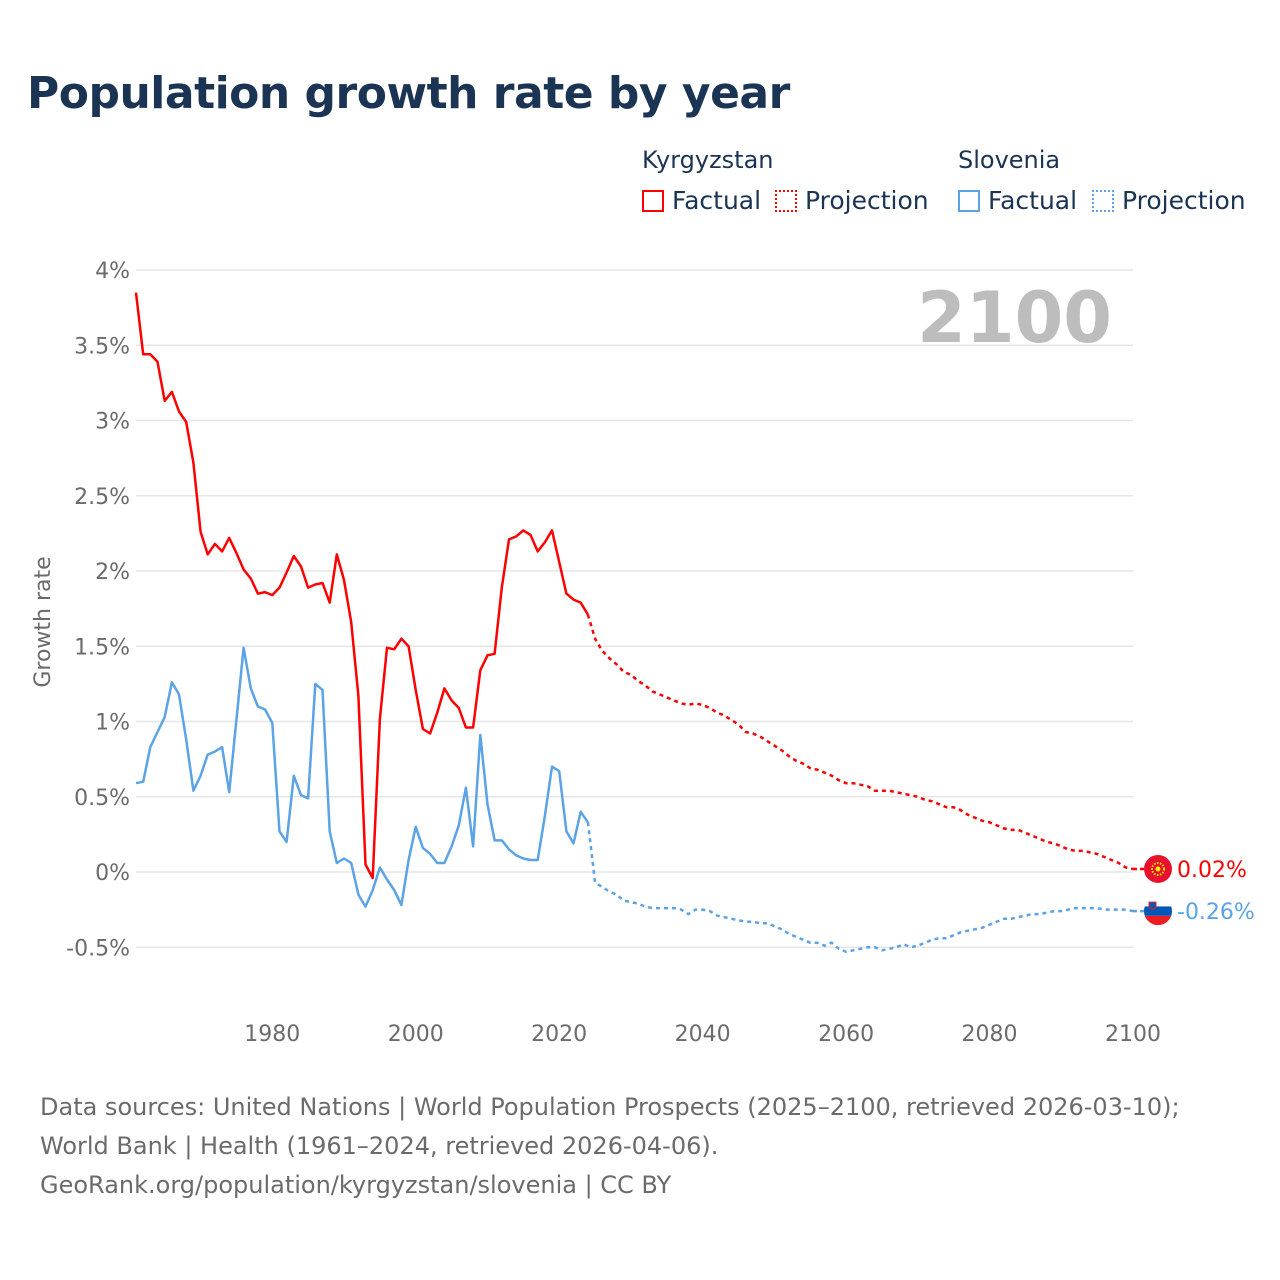  I want to click on line-slovenia-projection, so click(860, 888).